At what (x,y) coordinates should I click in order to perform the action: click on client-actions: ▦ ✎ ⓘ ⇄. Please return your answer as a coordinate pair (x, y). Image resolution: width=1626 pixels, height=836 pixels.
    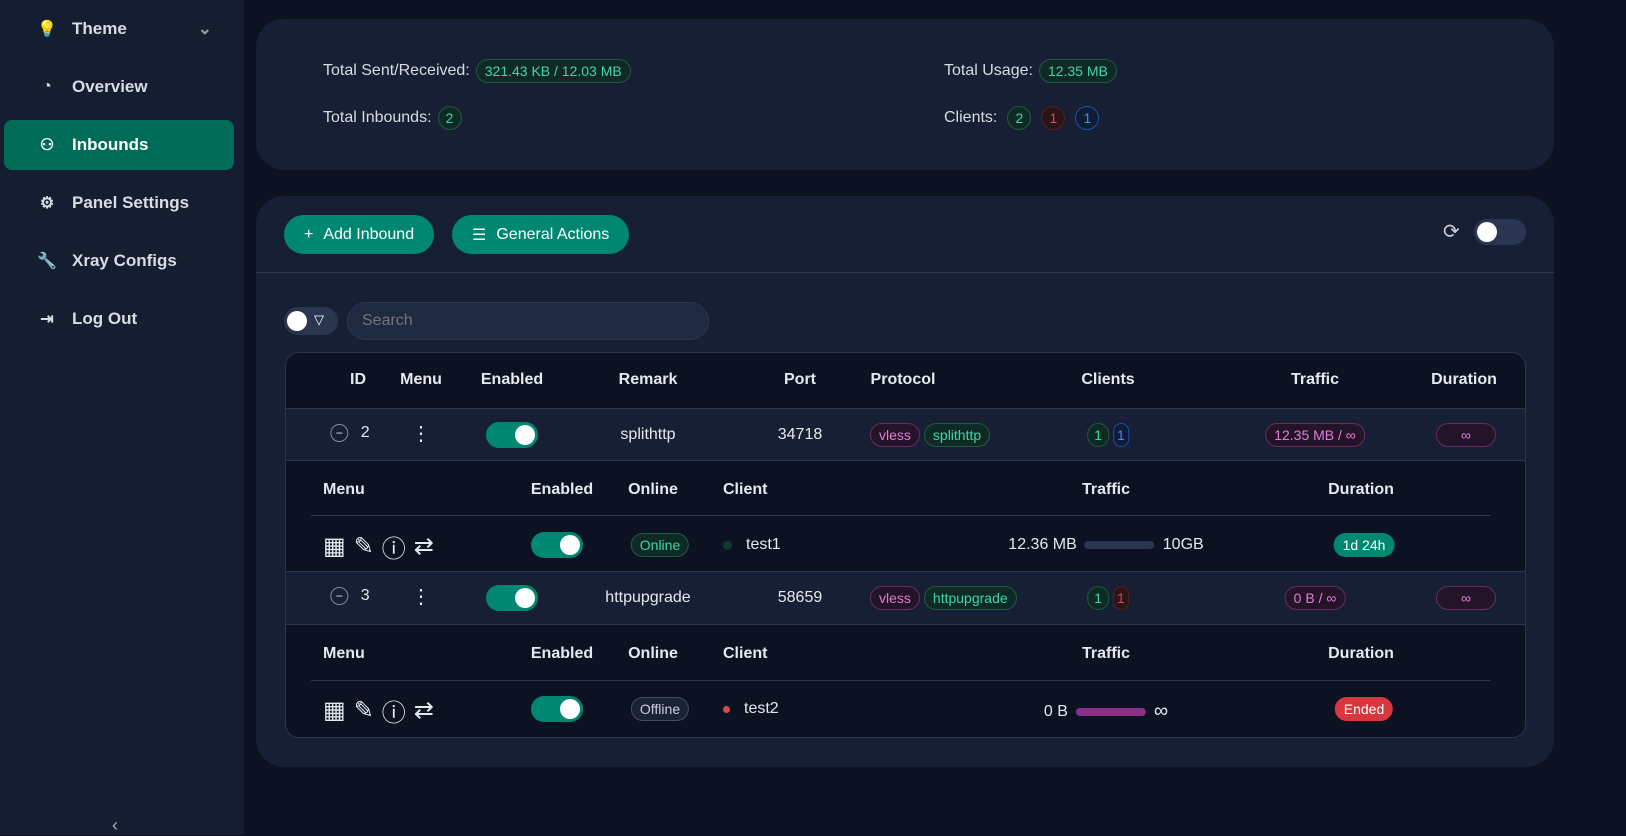
    Looking at the image, I should click on (378, 546).